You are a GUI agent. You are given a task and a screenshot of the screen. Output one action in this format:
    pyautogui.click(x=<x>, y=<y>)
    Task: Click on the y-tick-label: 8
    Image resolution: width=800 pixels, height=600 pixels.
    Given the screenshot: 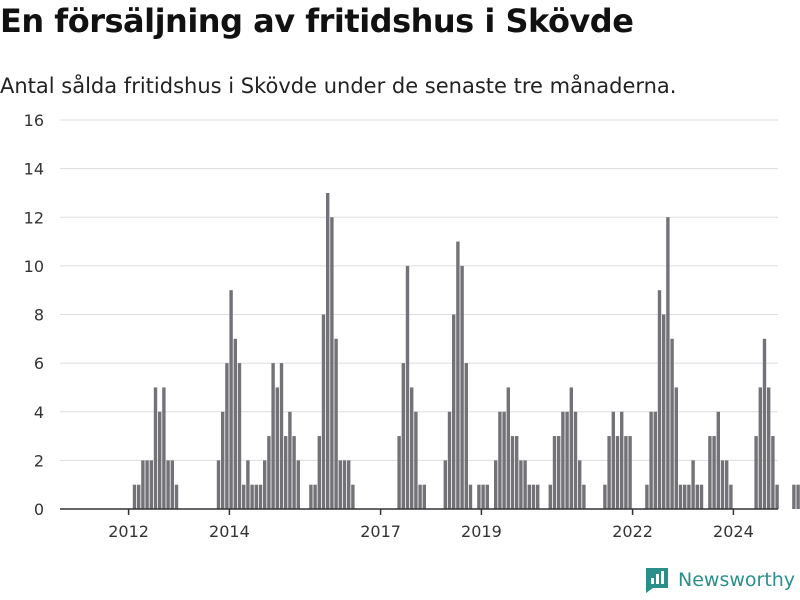 What is the action you would take?
    pyautogui.click(x=39, y=315)
    